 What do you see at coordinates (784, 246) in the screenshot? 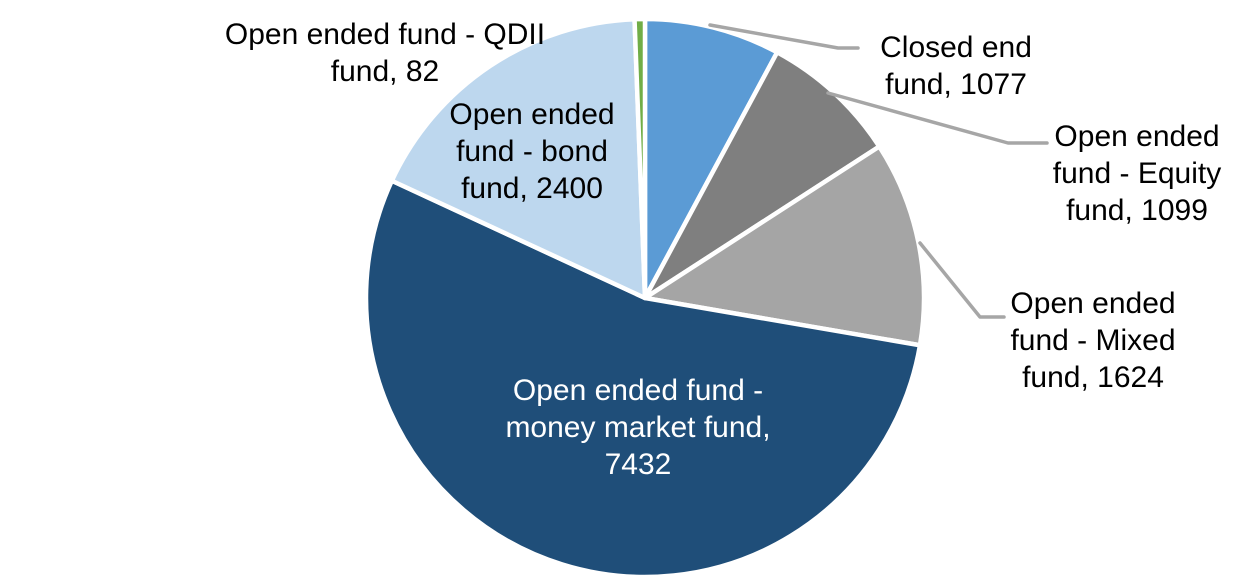
I see `pie-slice-open-ended-fund-mixed-fund` at bounding box center [784, 246].